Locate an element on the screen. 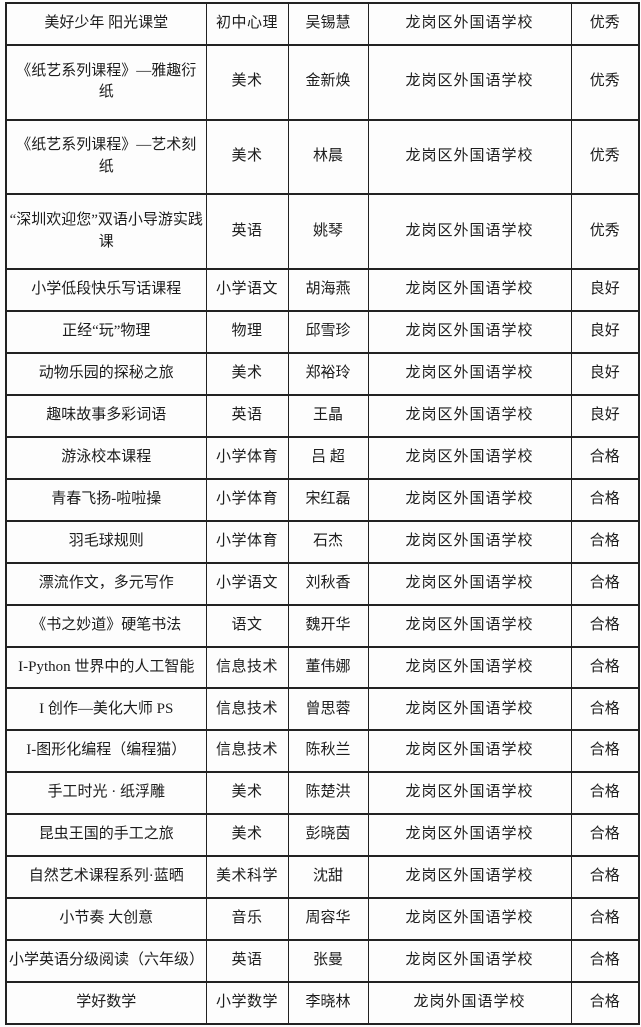 The image size is (641, 1027). course-name-cell: I-图形化编程（编程猫） is located at coordinates (106, 751).